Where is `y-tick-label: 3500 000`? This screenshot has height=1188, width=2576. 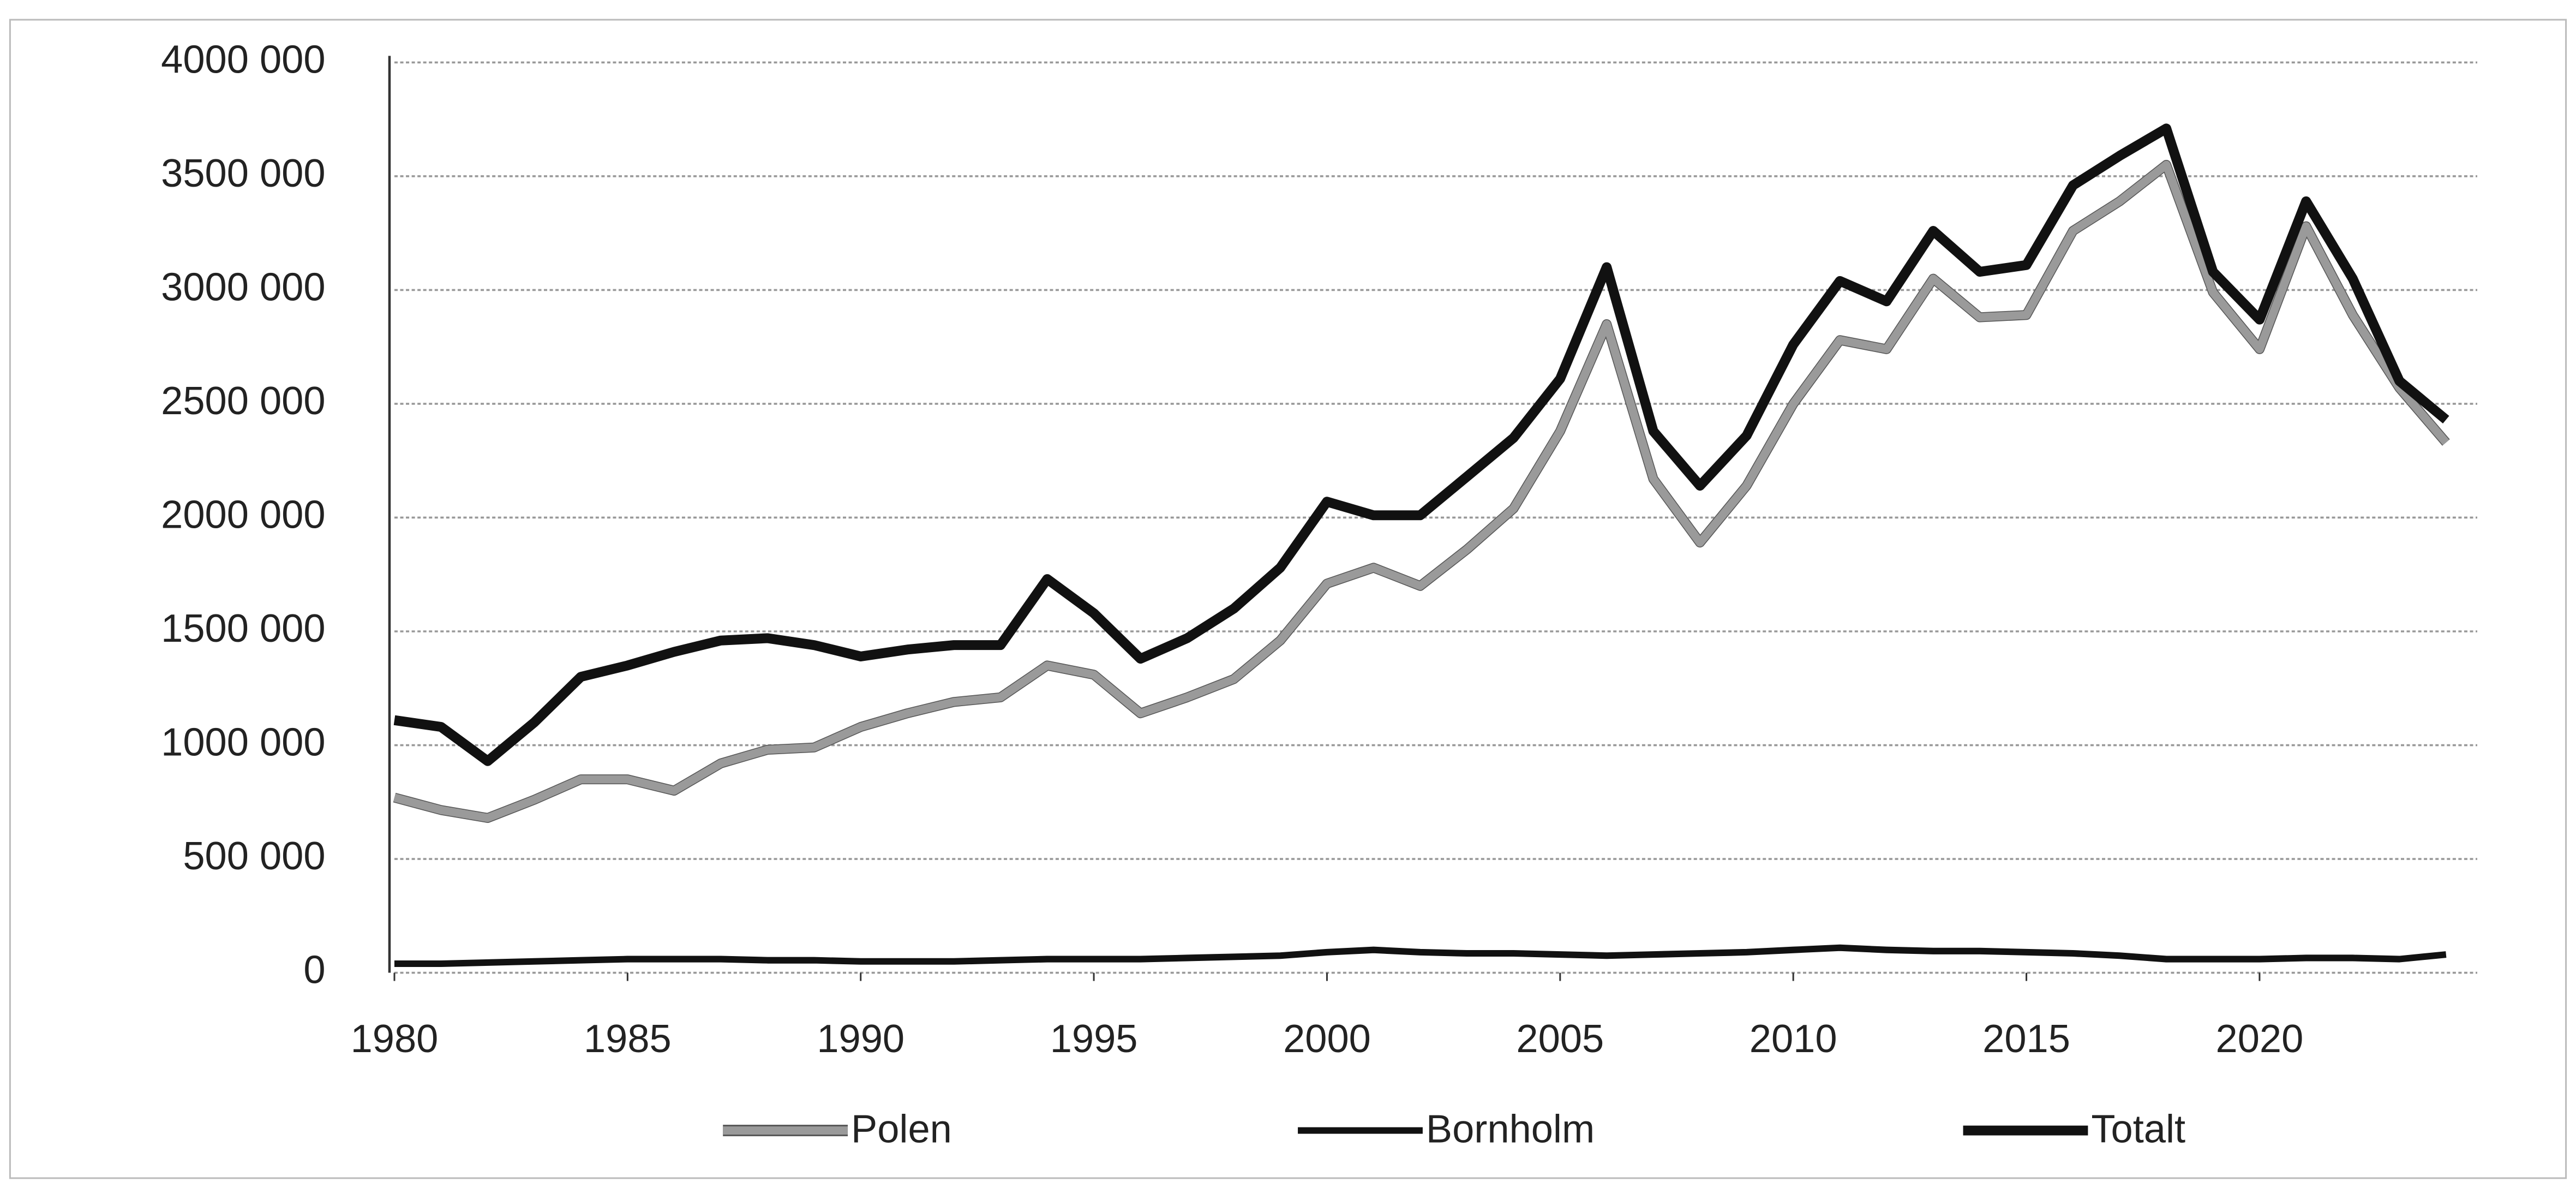
y-tick-label: 3500 000 is located at coordinates (243, 173).